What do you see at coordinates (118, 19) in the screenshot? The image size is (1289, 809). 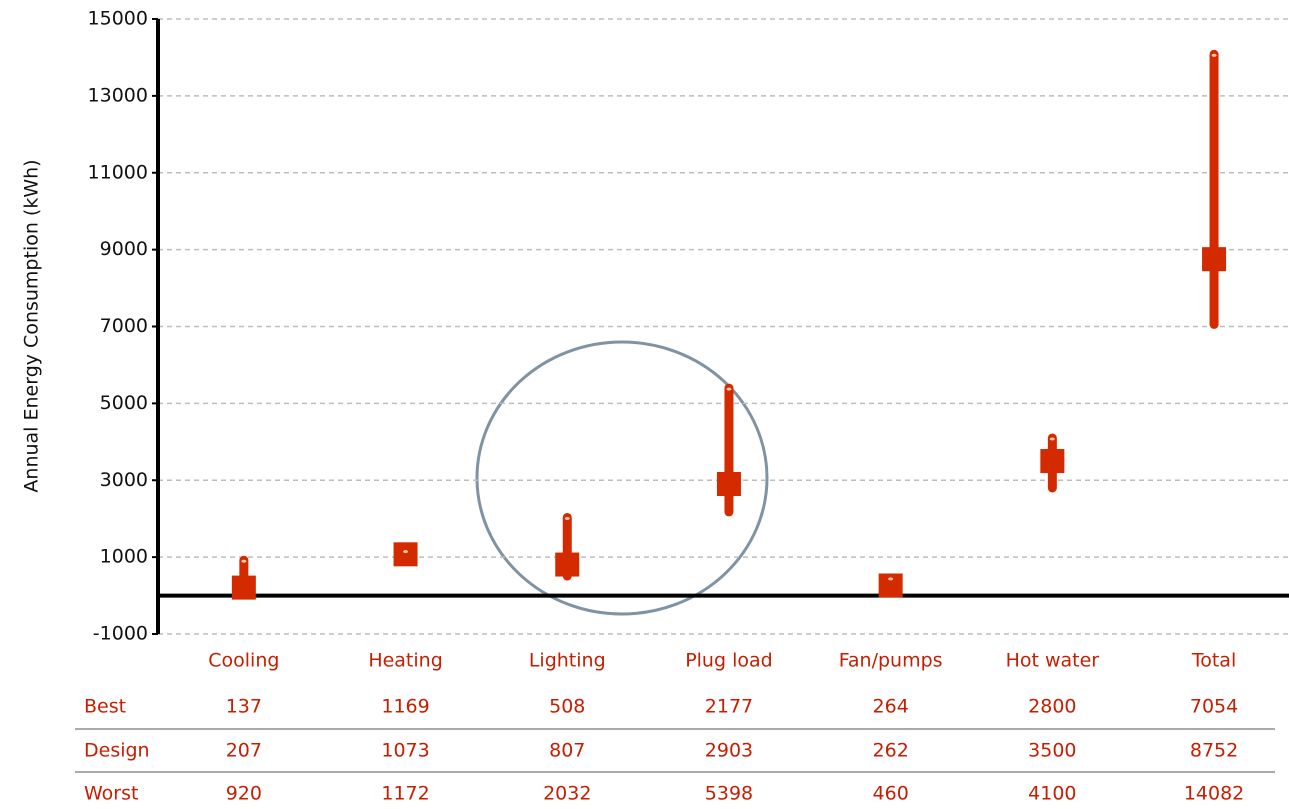 I see `y-tick-label: 15000` at bounding box center [118, 19].